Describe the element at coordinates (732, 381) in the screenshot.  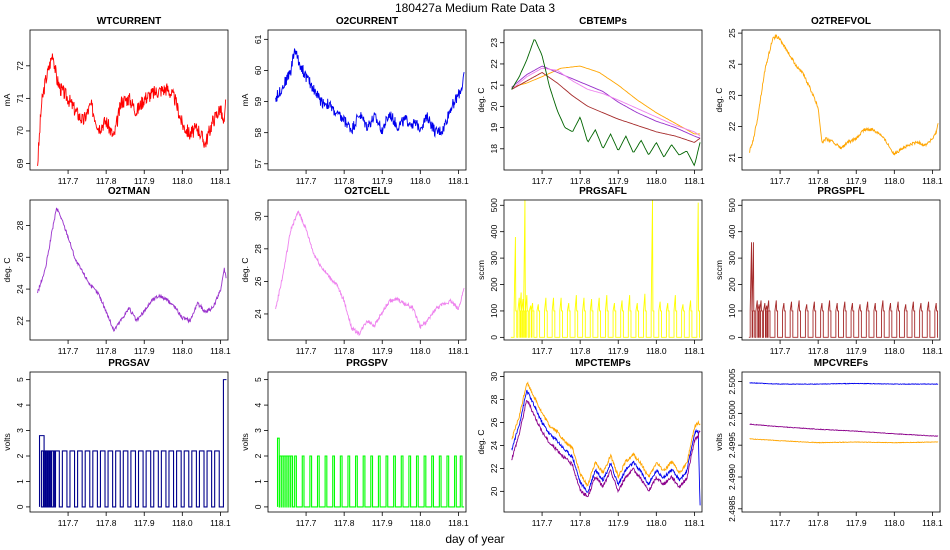
I see `y-tick-label: 2.5005` at that location.